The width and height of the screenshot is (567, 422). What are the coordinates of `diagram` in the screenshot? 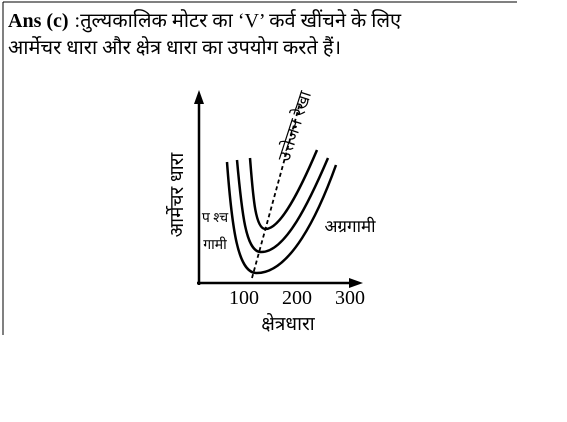 It's located at (278, 189).